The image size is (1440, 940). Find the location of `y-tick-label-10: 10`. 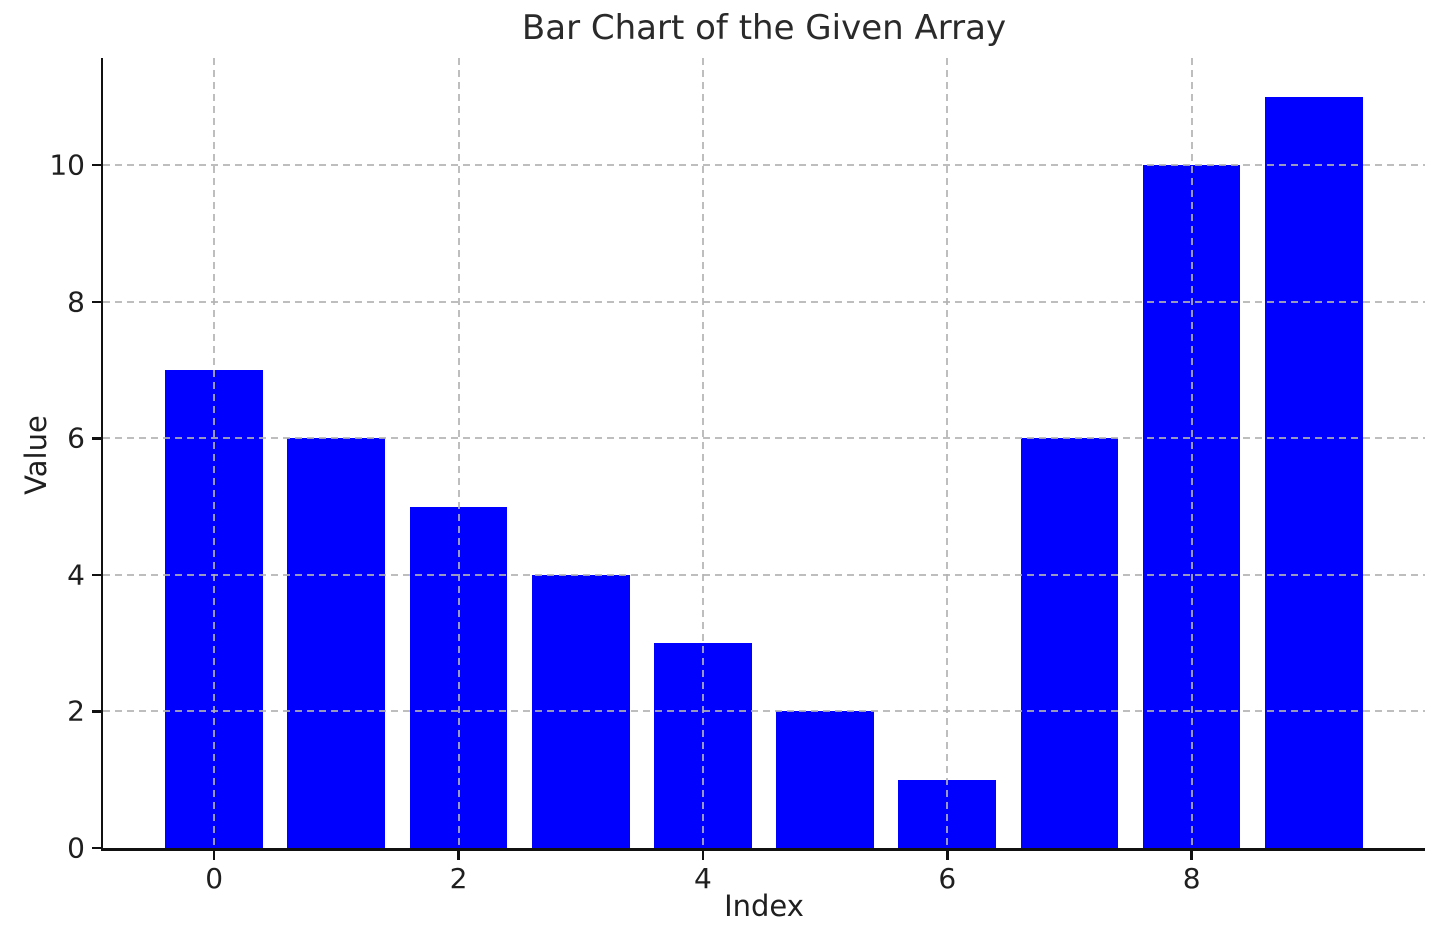

y-tick-label-10: 10 is located at coordinates (67, 165).